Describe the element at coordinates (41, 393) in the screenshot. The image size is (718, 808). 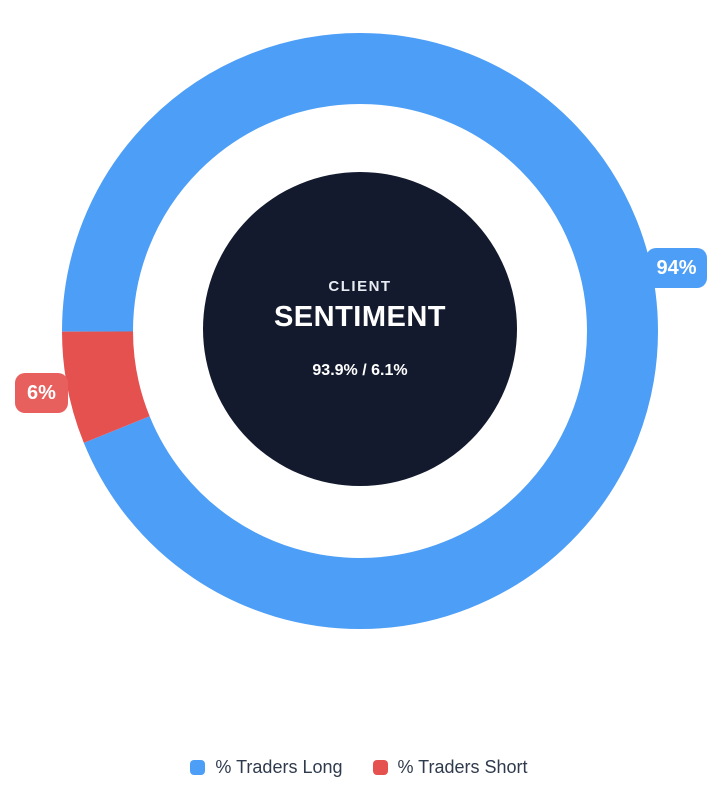
I see `callout-badge-short: 6%` at that location.